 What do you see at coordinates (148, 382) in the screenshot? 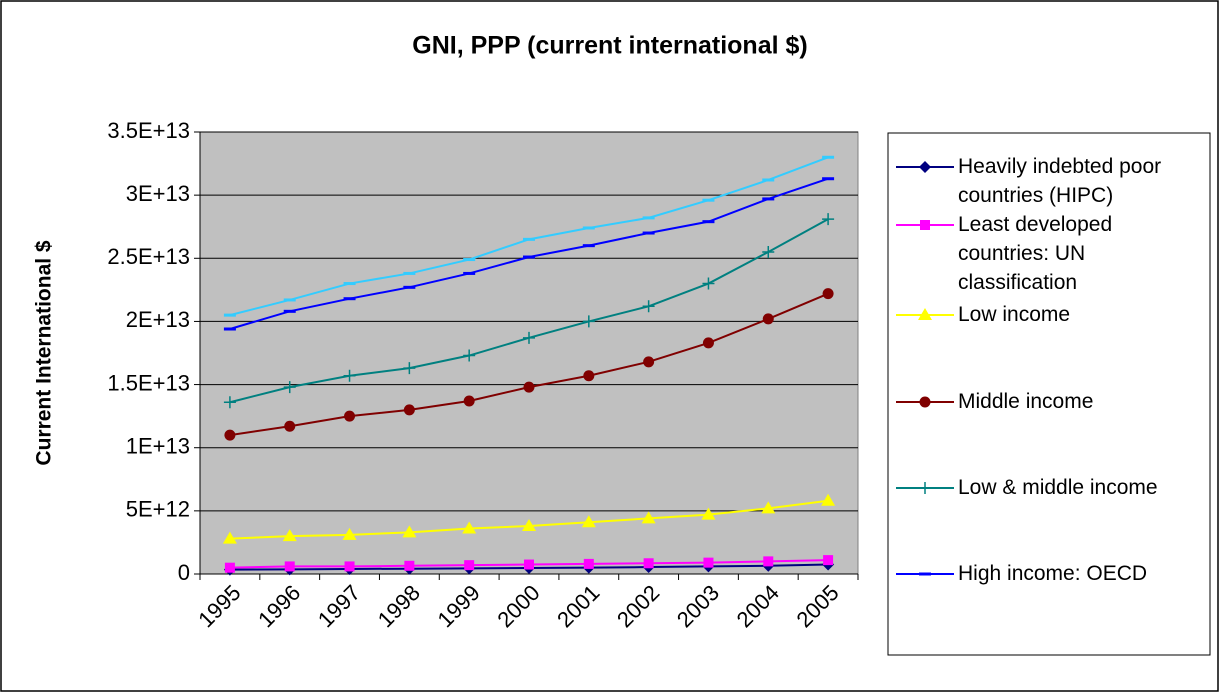
I see `y-tick-label: 1.5E+13` at bounding box center [148, 382].